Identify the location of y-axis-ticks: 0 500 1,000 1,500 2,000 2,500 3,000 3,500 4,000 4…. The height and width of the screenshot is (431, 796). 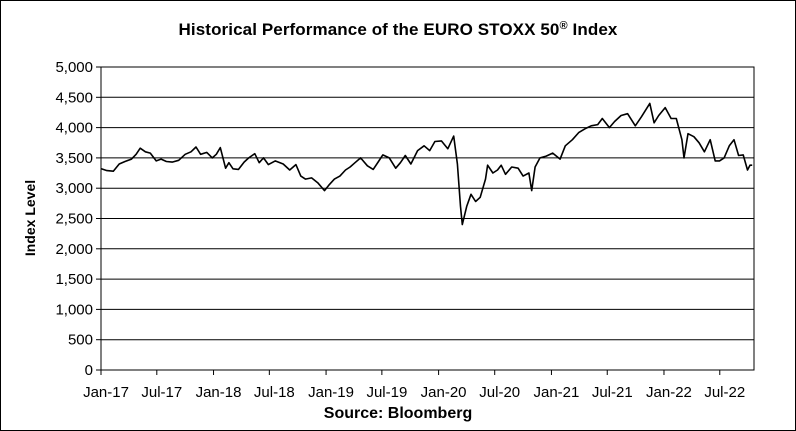
(78, 219).